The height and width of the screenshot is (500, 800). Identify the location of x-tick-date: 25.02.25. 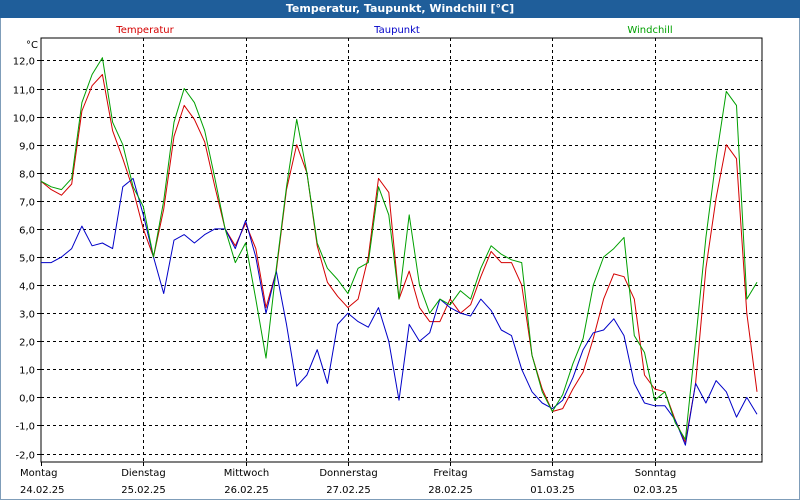
(143, 490).